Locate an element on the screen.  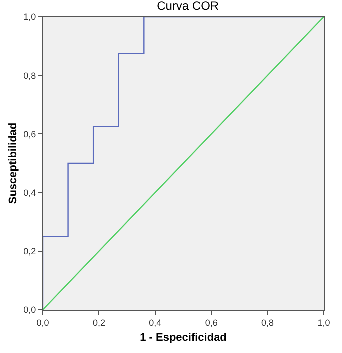
x-axis-title: 1 - Especificidad is located at coordinates (183, 338).